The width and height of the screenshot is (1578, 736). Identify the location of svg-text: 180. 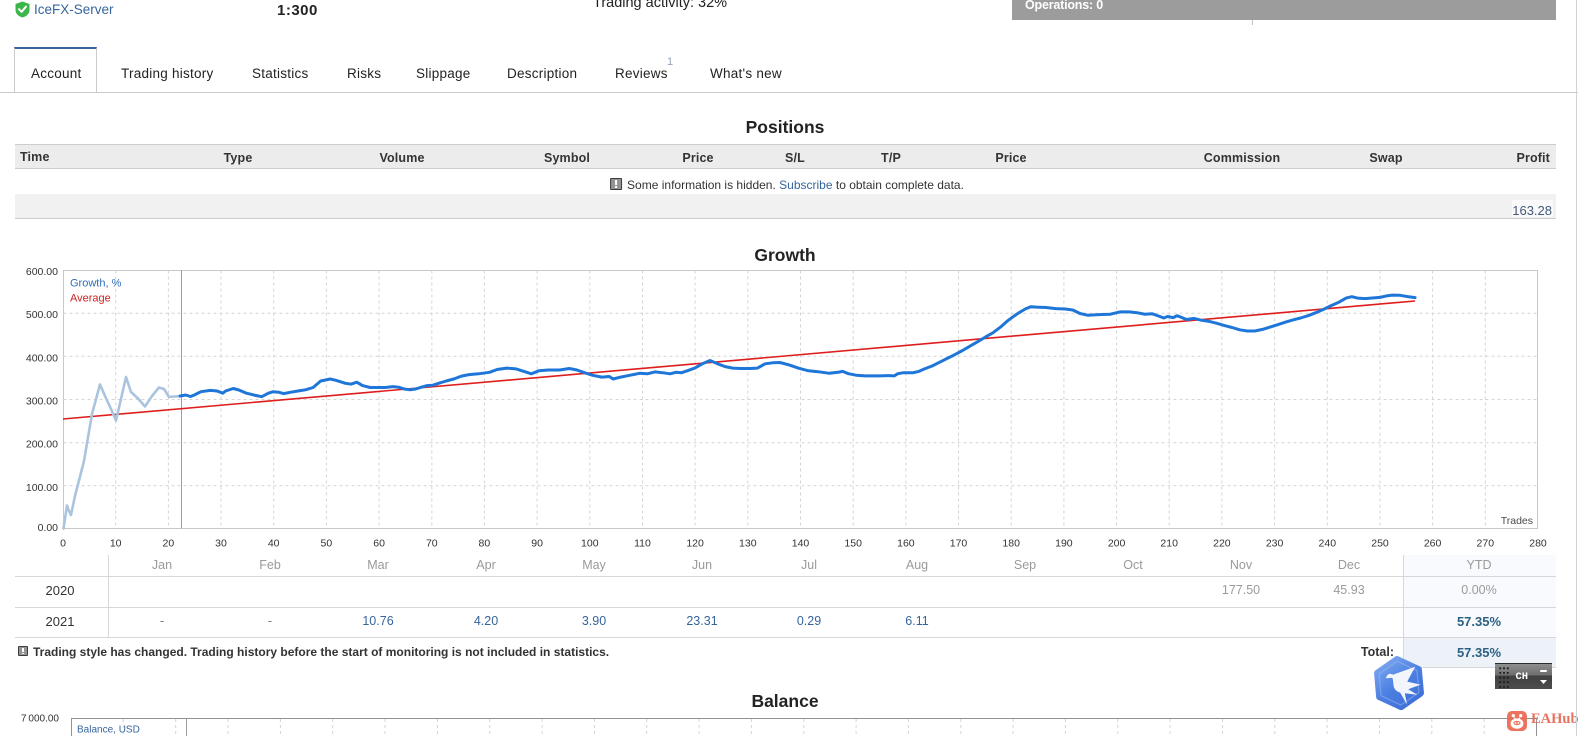
(1011, 544).